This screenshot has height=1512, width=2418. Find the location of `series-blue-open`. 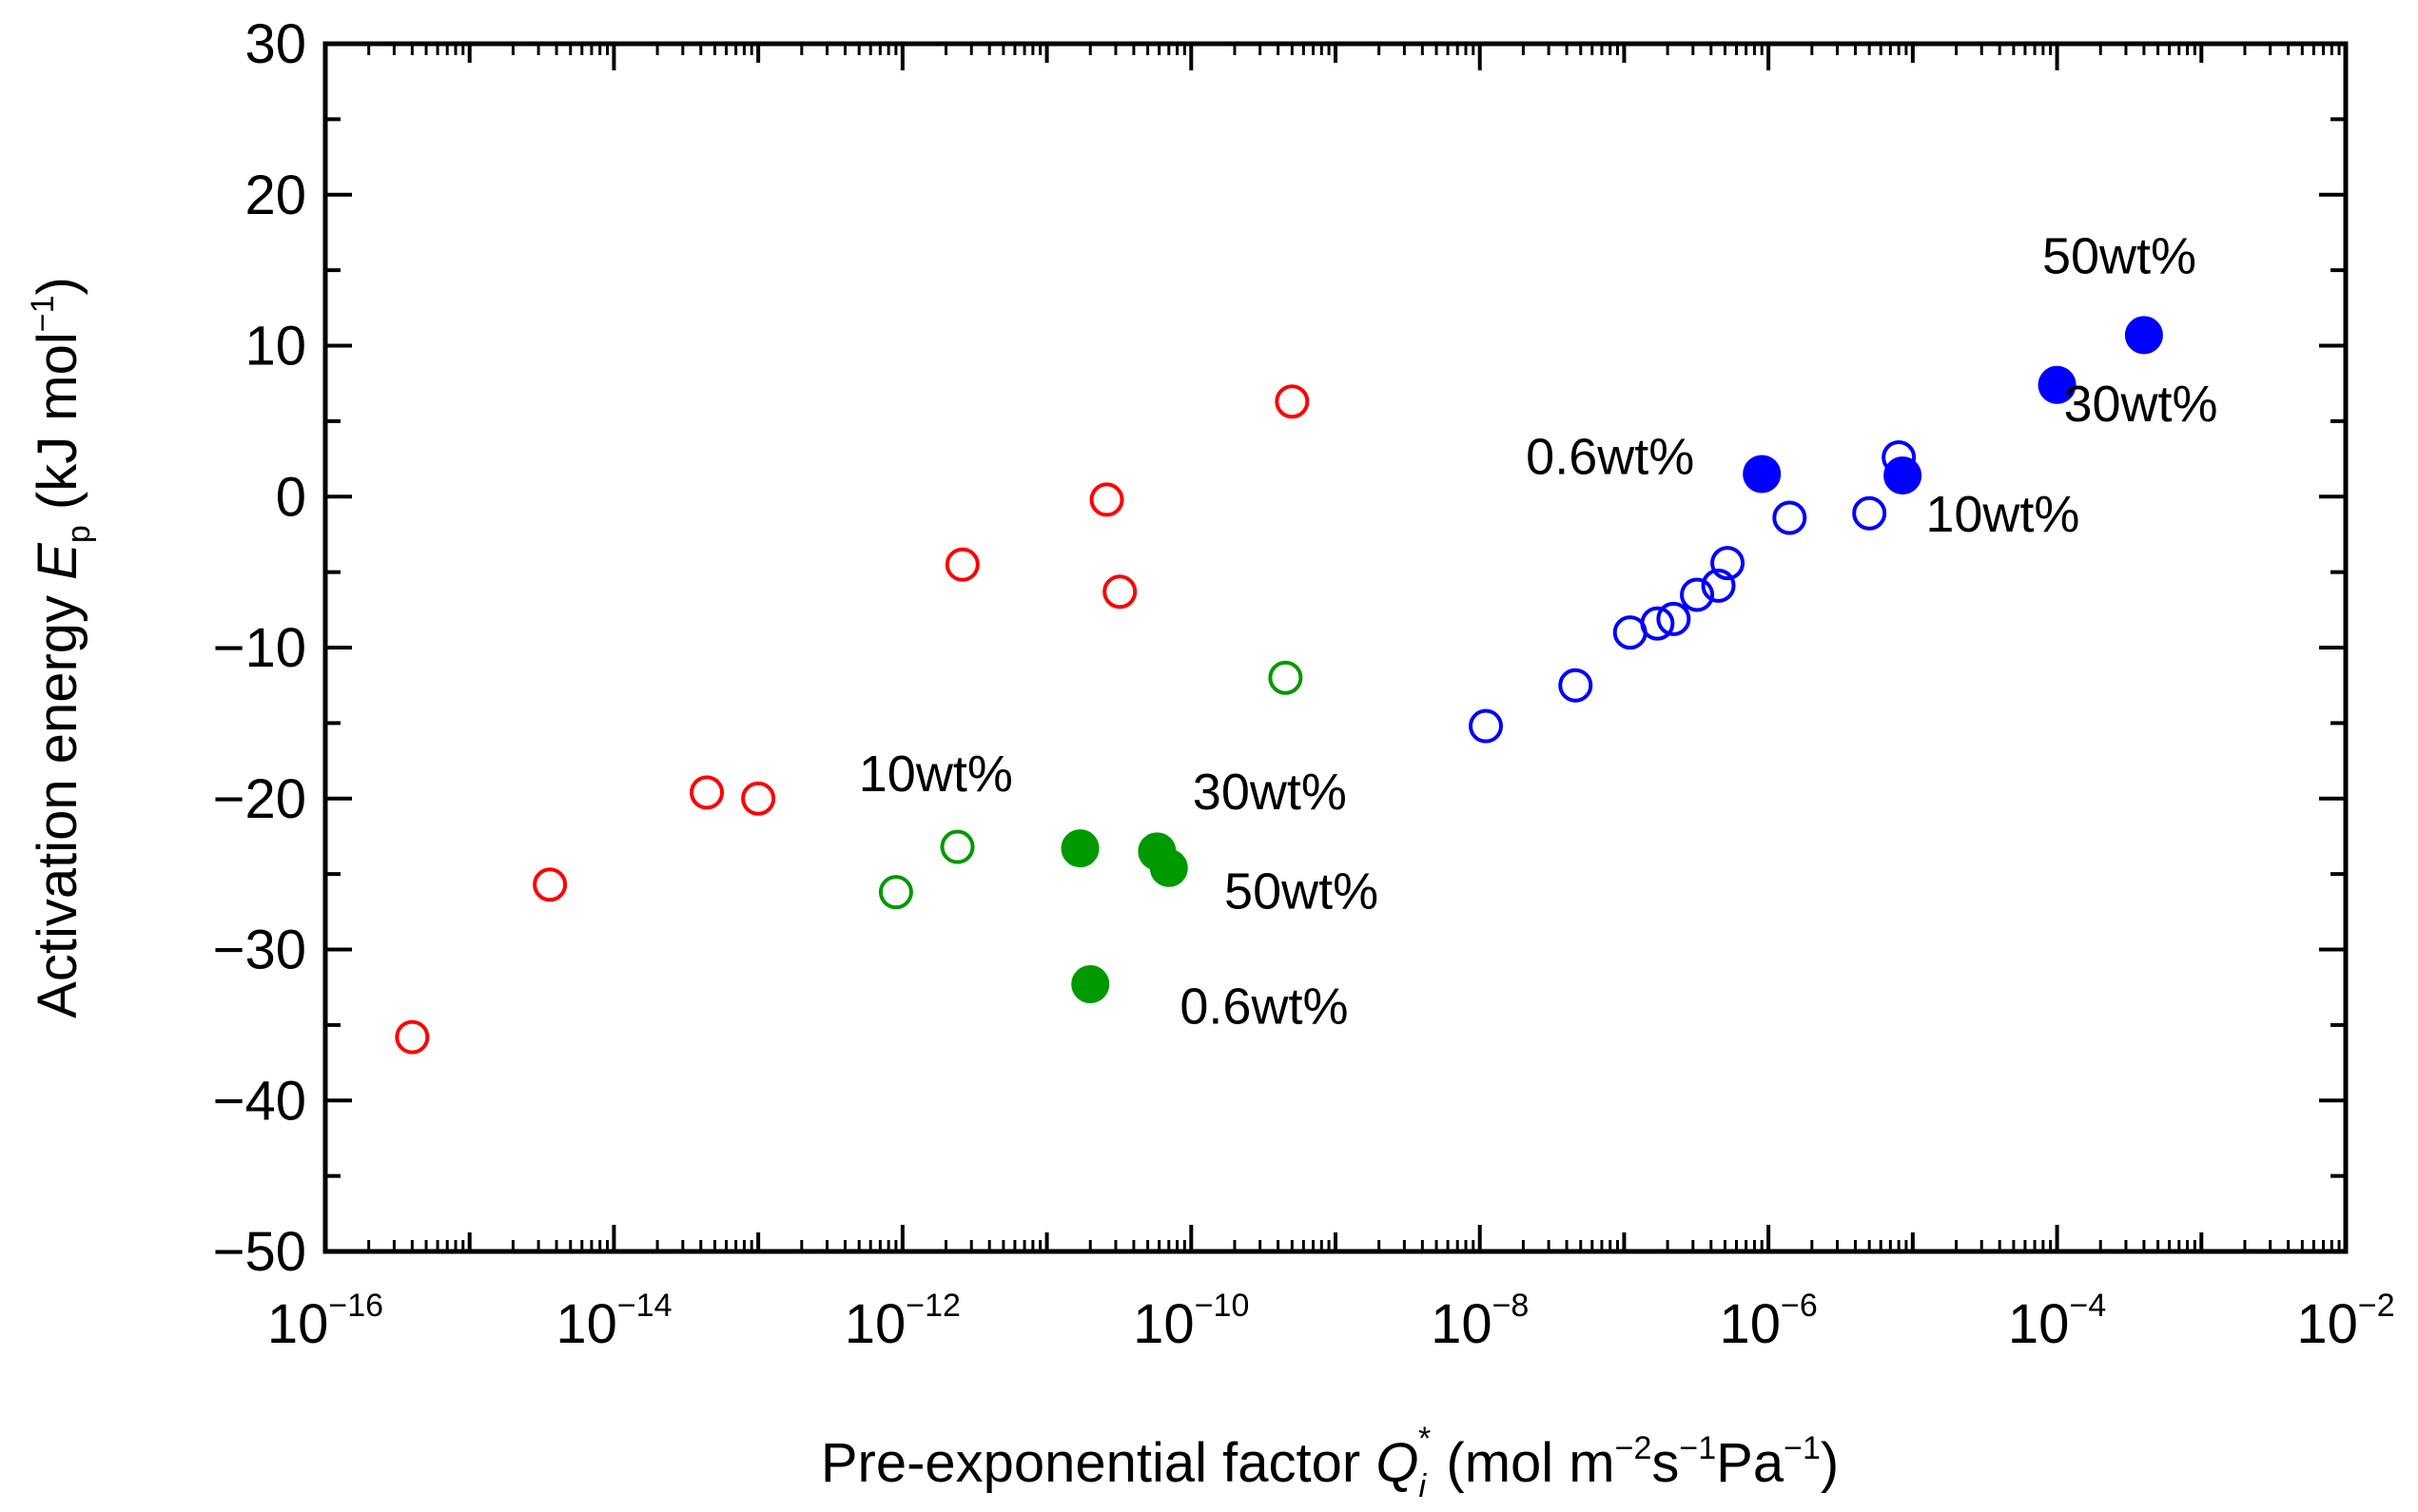

series-blue-open is located at coordinates (1692, 591).